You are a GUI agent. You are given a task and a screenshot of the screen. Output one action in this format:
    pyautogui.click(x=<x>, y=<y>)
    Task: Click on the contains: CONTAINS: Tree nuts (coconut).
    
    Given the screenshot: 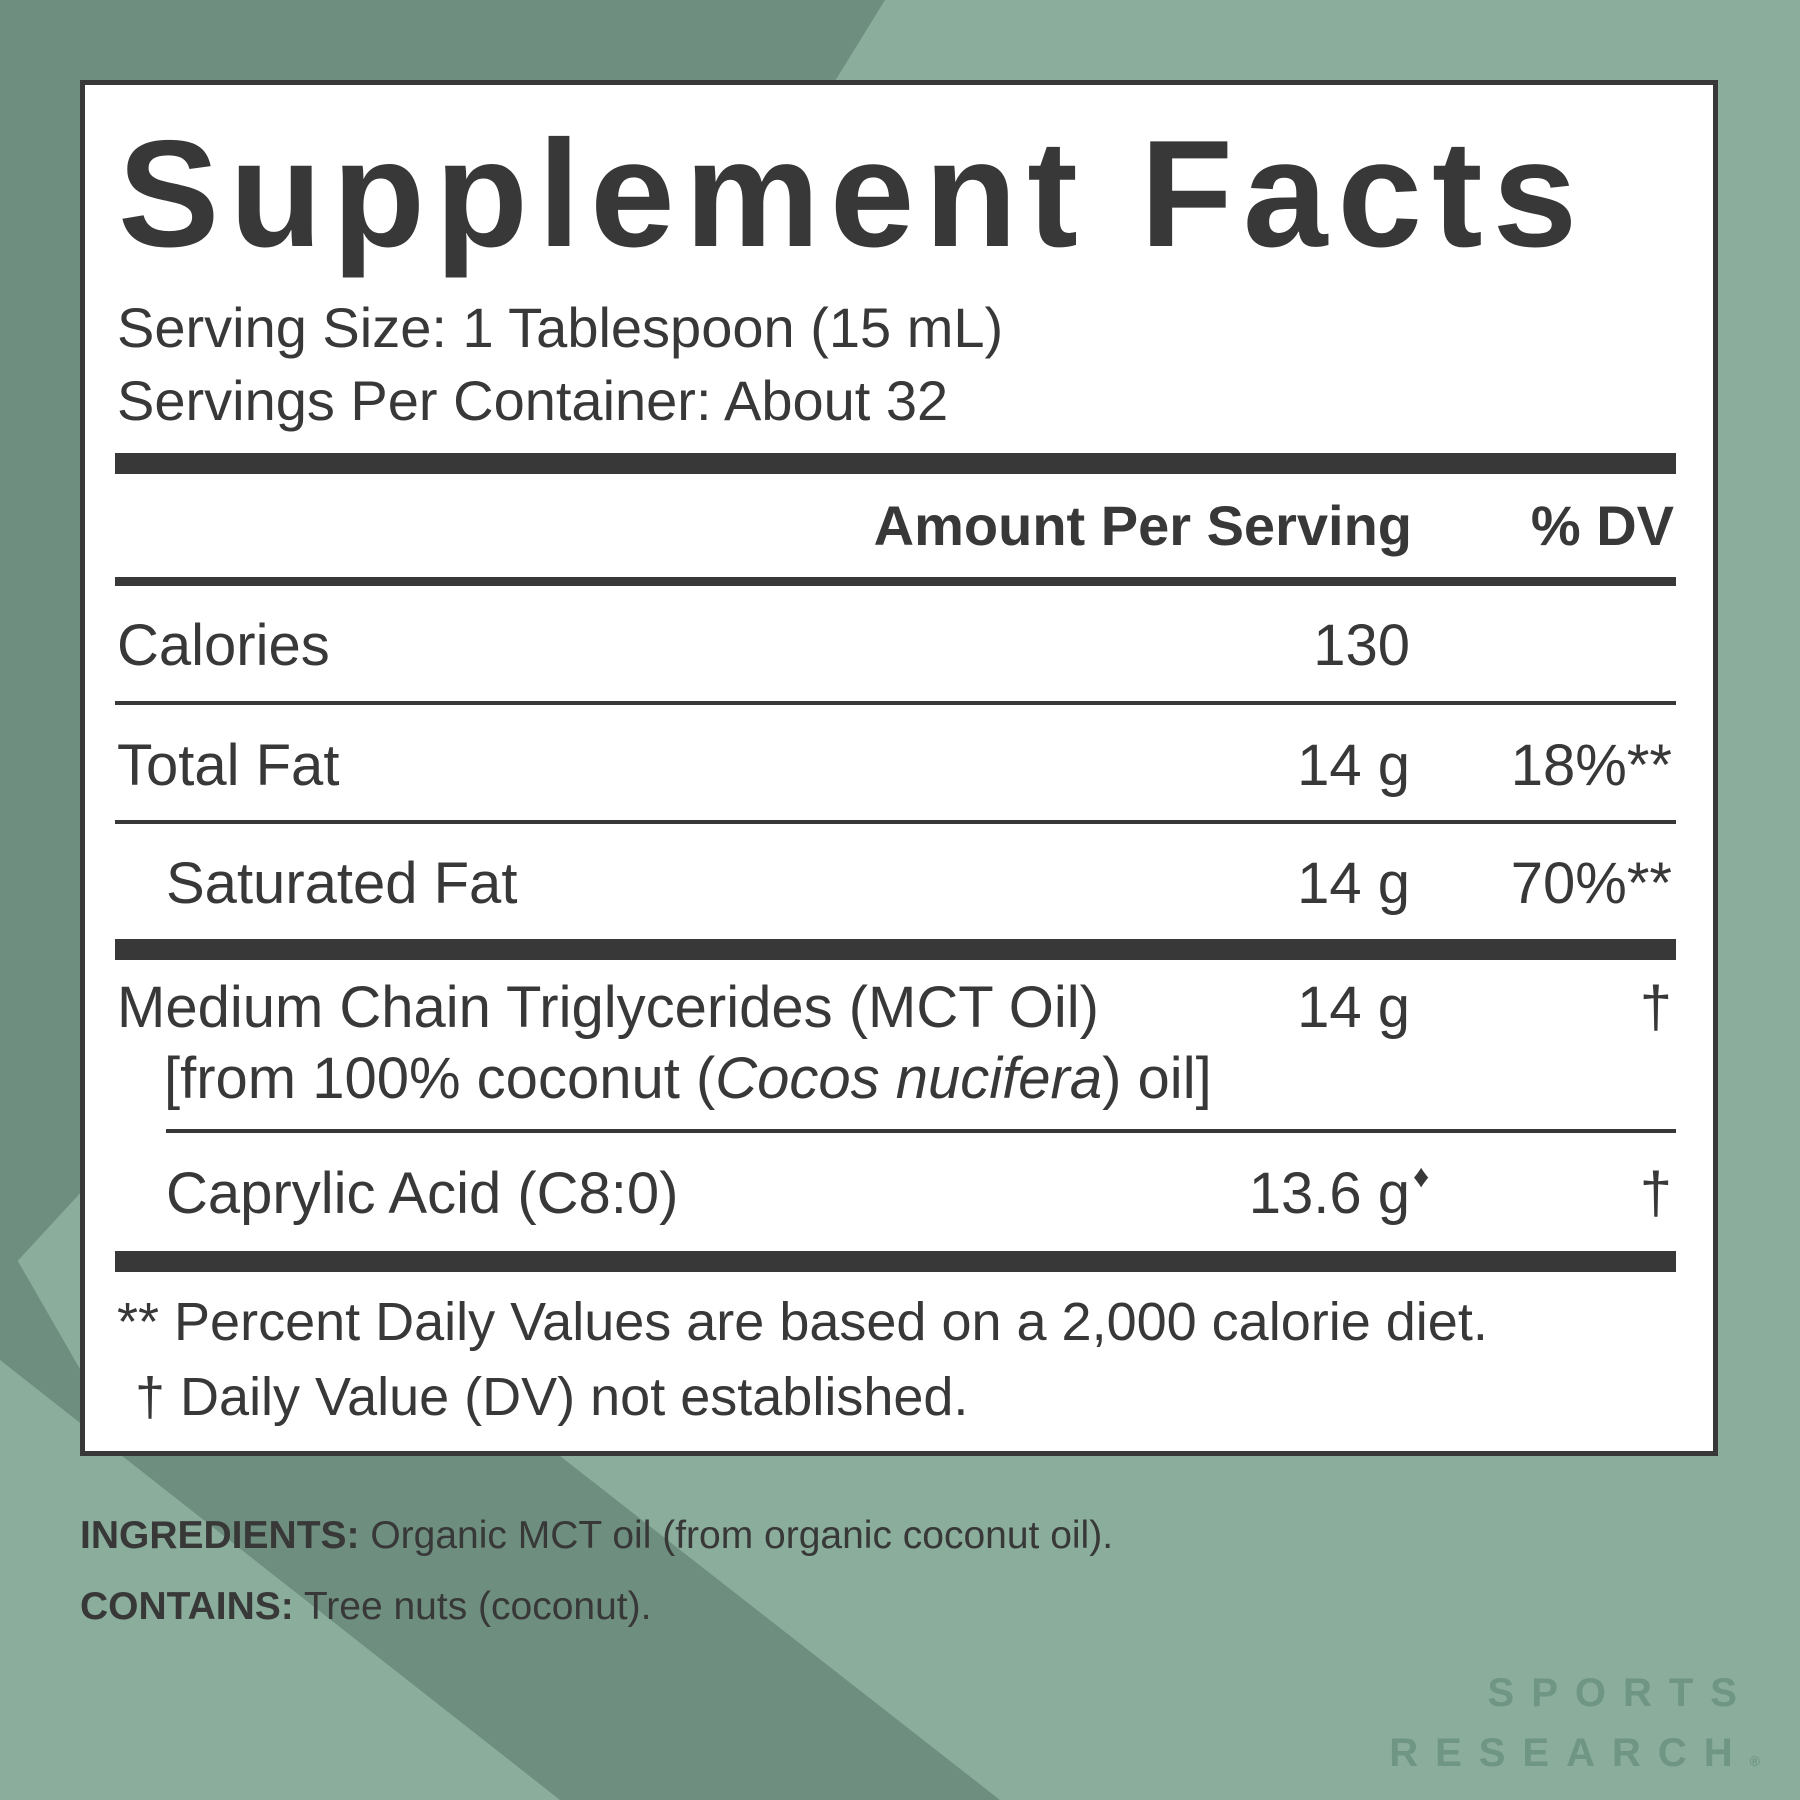 What is the action you would take?
    pyautogui.click(x=366, y=1606)
    